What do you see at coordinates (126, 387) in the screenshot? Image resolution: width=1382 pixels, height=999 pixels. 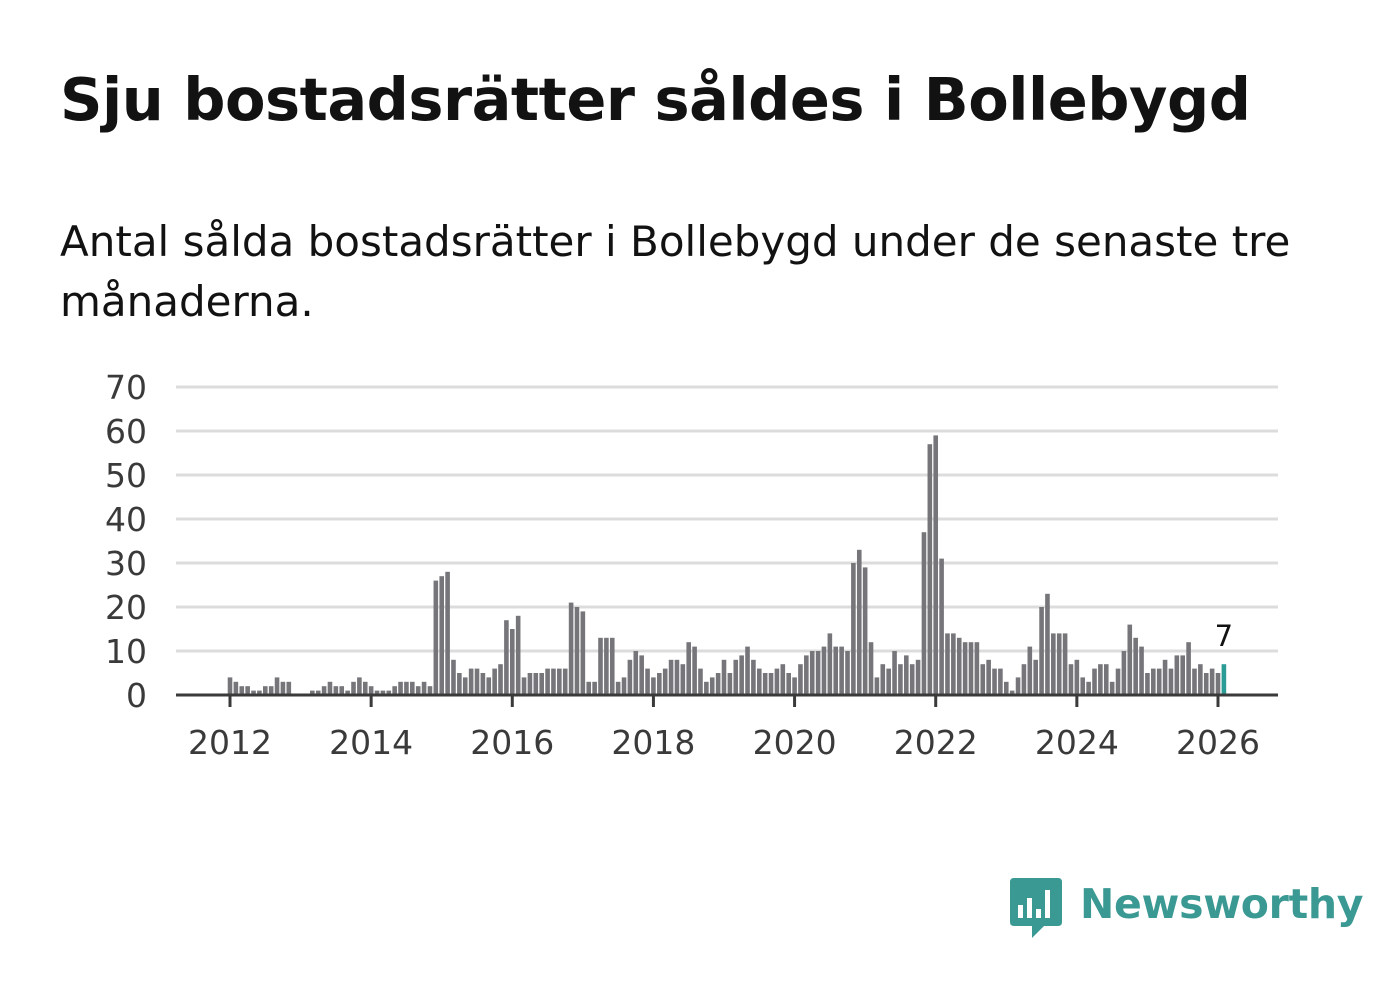 I see `y-tick-label: 70` at bounding box center [126, 387].